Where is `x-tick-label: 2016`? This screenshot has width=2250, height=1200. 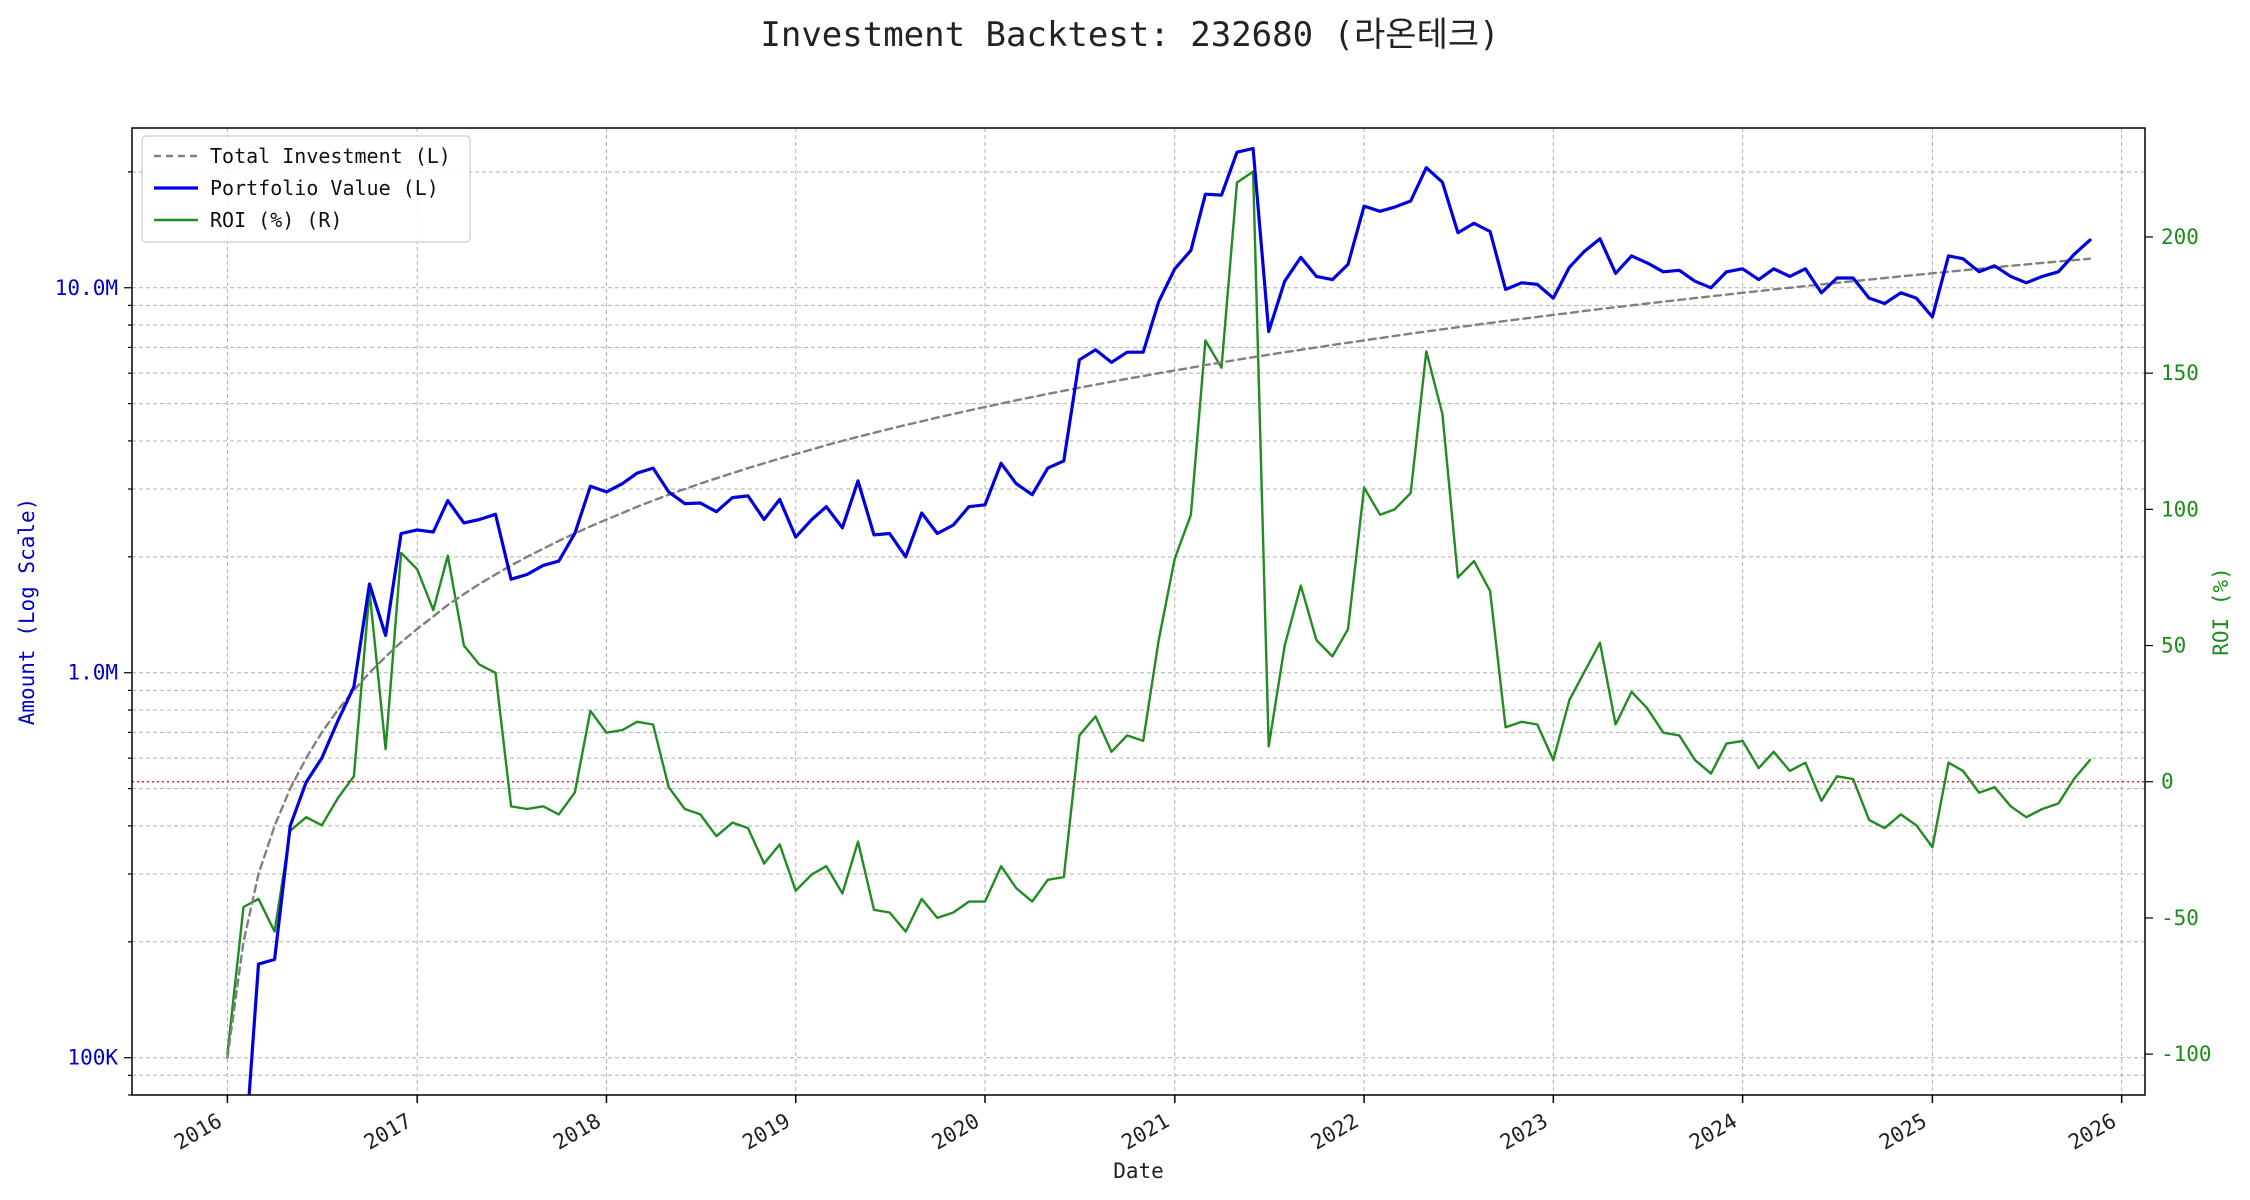 x-tick-label: 2016 is located at coordinates (198, 1132).